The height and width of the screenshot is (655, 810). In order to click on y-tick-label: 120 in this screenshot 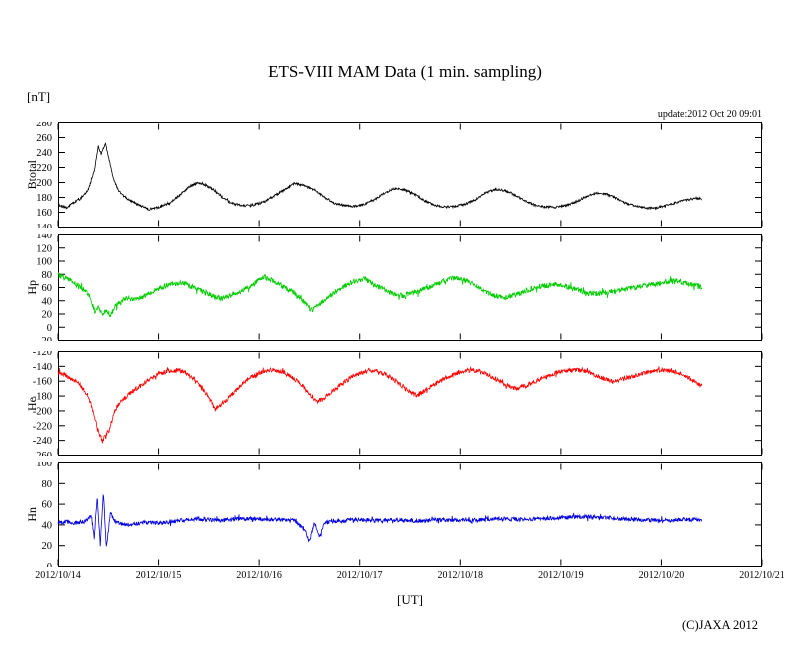, I will do `click(44, 248)`.